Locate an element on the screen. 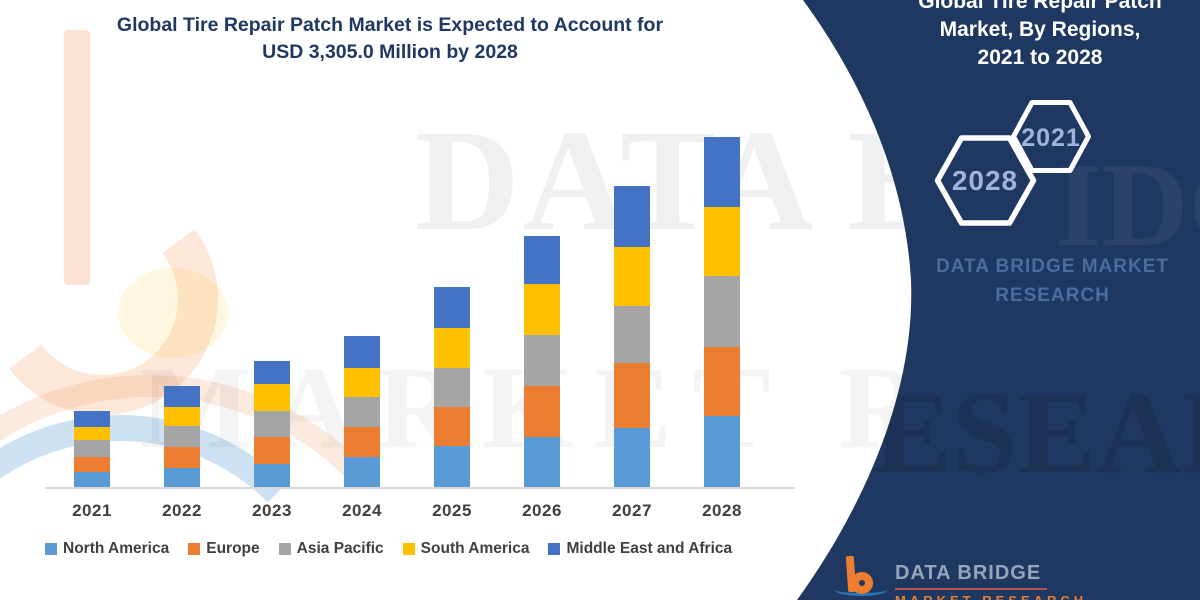 Image resolution: width=1200 pixels, height=600 pixels. hexagon-2028-year: 2028 is located at coordinates (985, 180).